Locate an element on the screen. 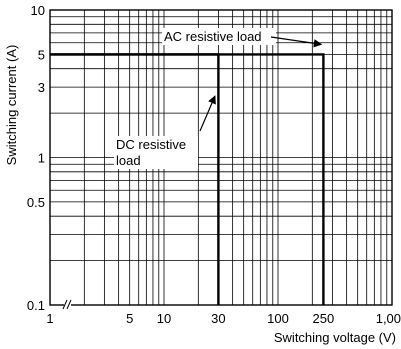  x-tick-label: 100 is located at coordinates (278, 318).